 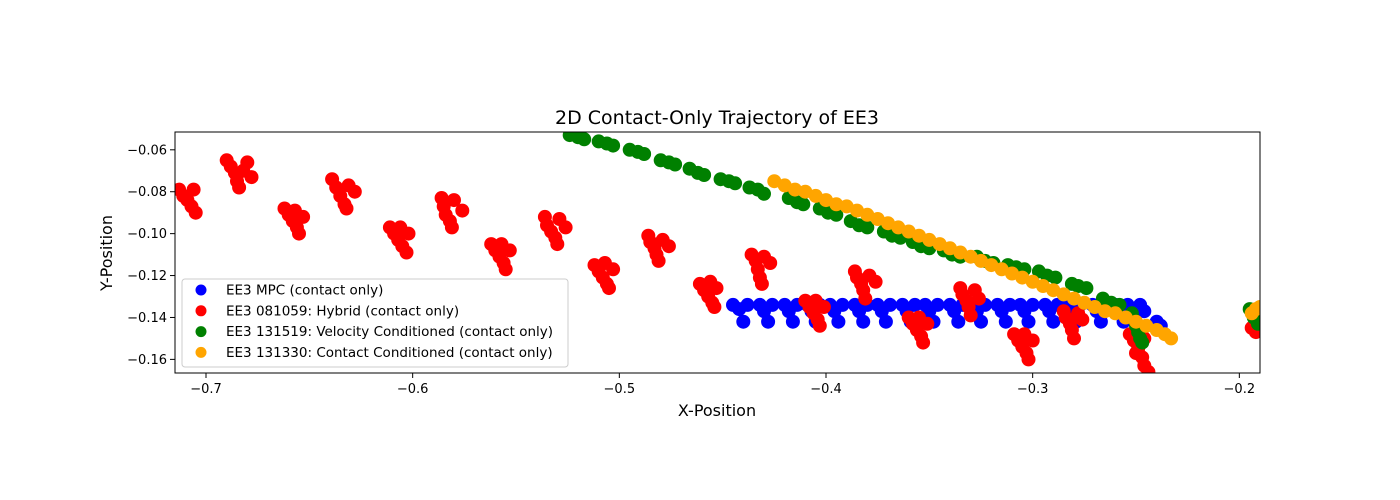 I want to click on y-tick-label: −0.06, so click(x=147, y=150).